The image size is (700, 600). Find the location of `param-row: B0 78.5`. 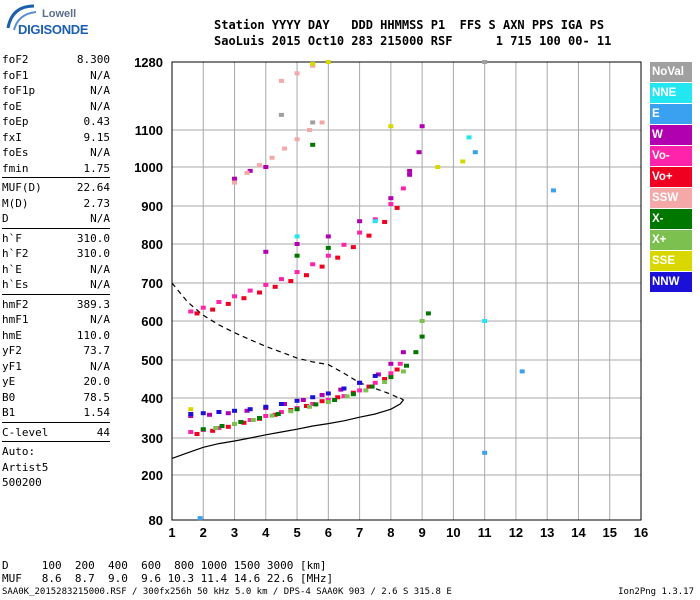

param-row: B0 78.5 is located at coordinates (56, 398).